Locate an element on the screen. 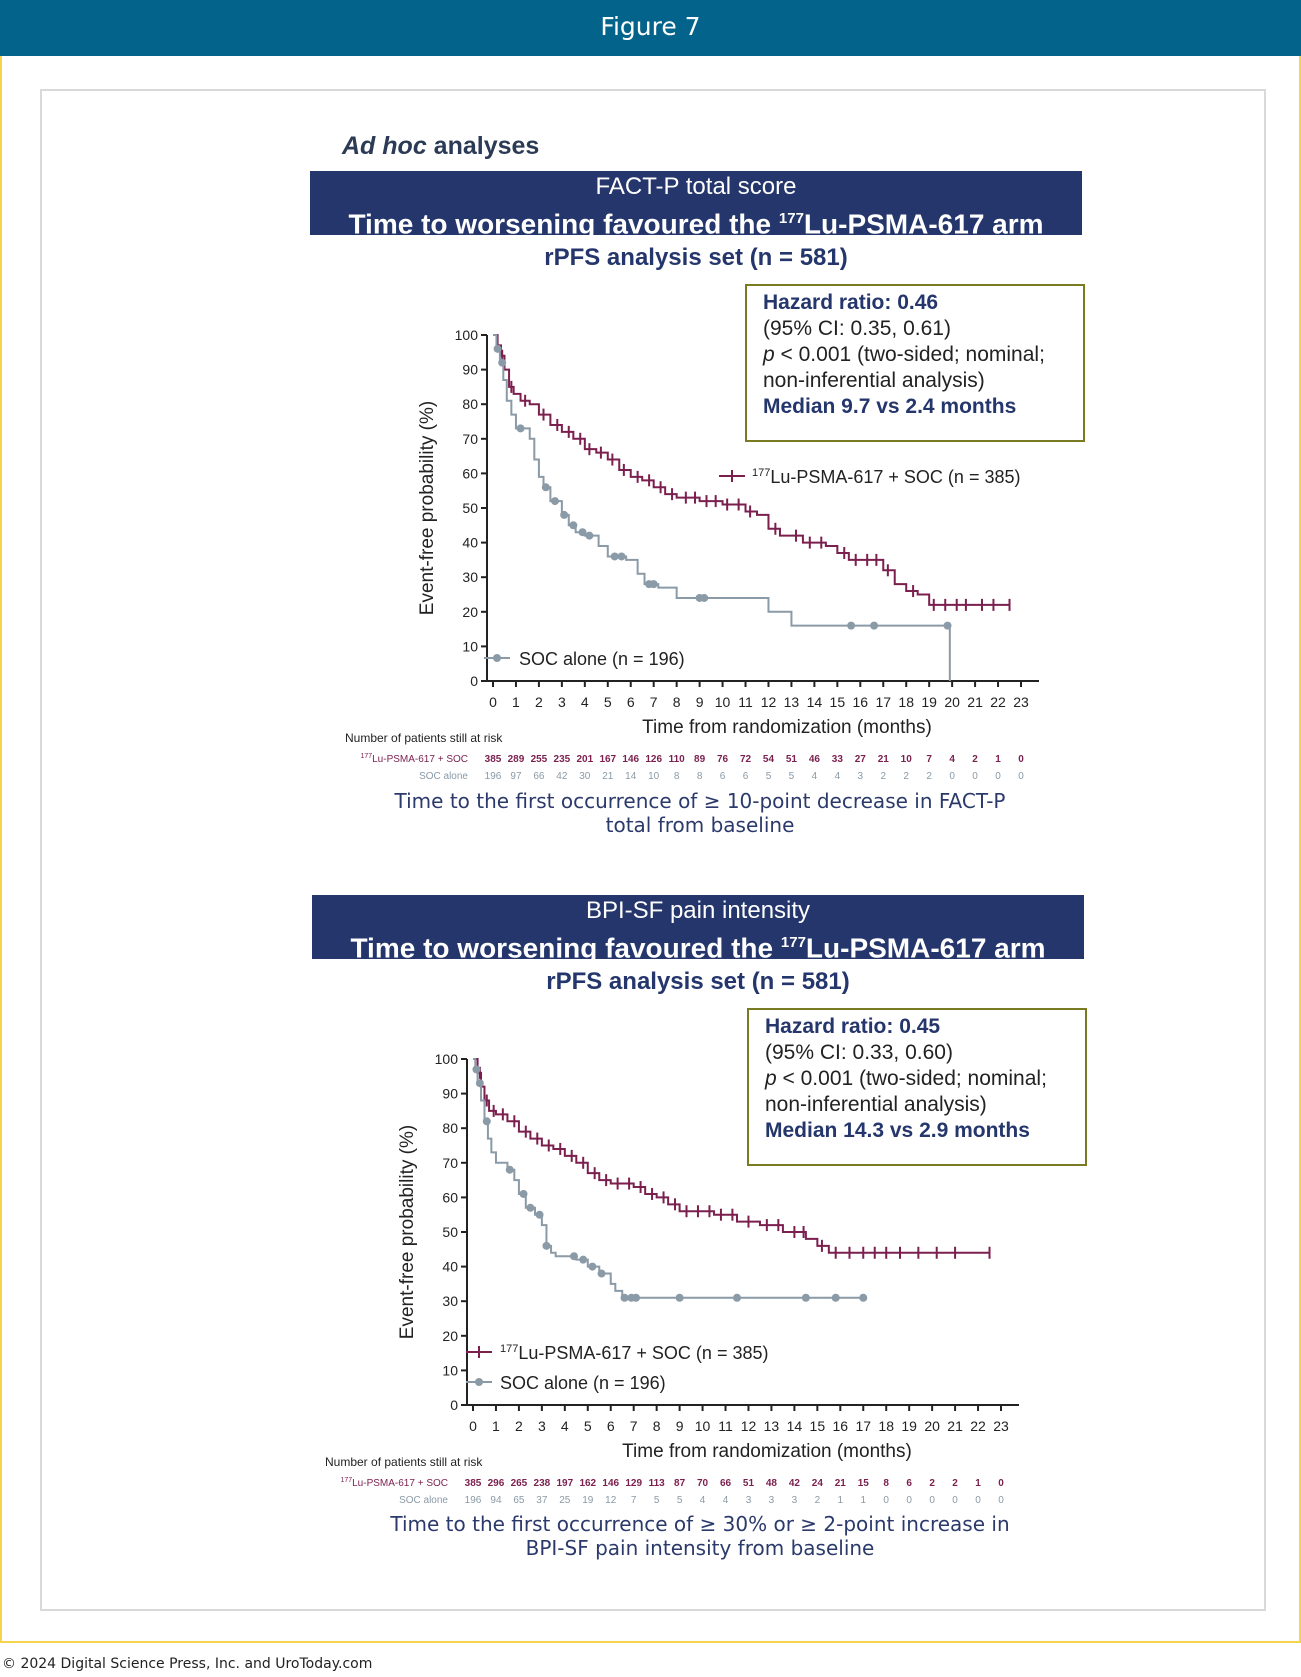 Image resolution: width=1301 pixels, height=1677 pixels. panel2-at-risk-lu-value: 70 is located at coordinates (703, 1483).